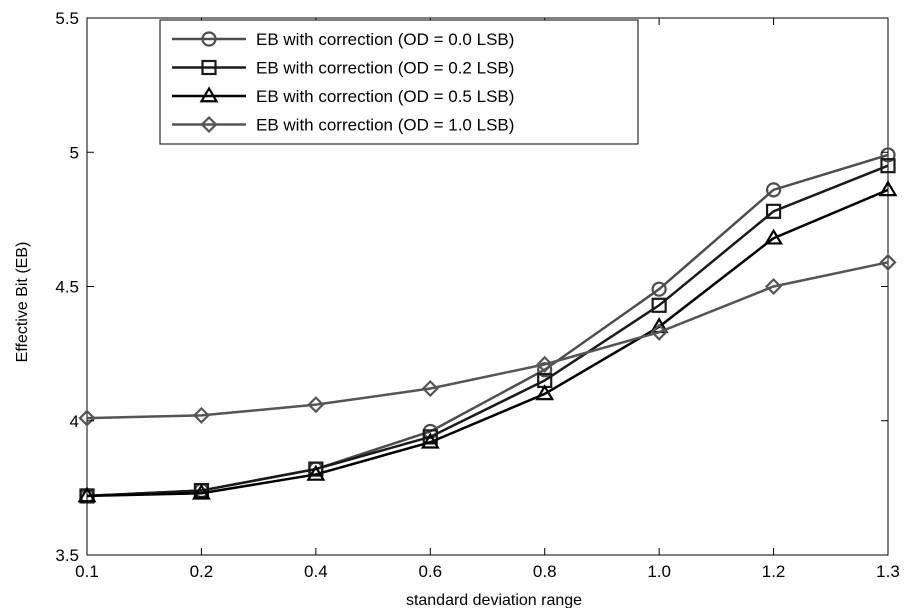  What do you see at coordinates (385, 68) in the screenshot?
I see `legend-label: EB with correction (OD = 0.2 LSB)` at bounding box center [385, 68].